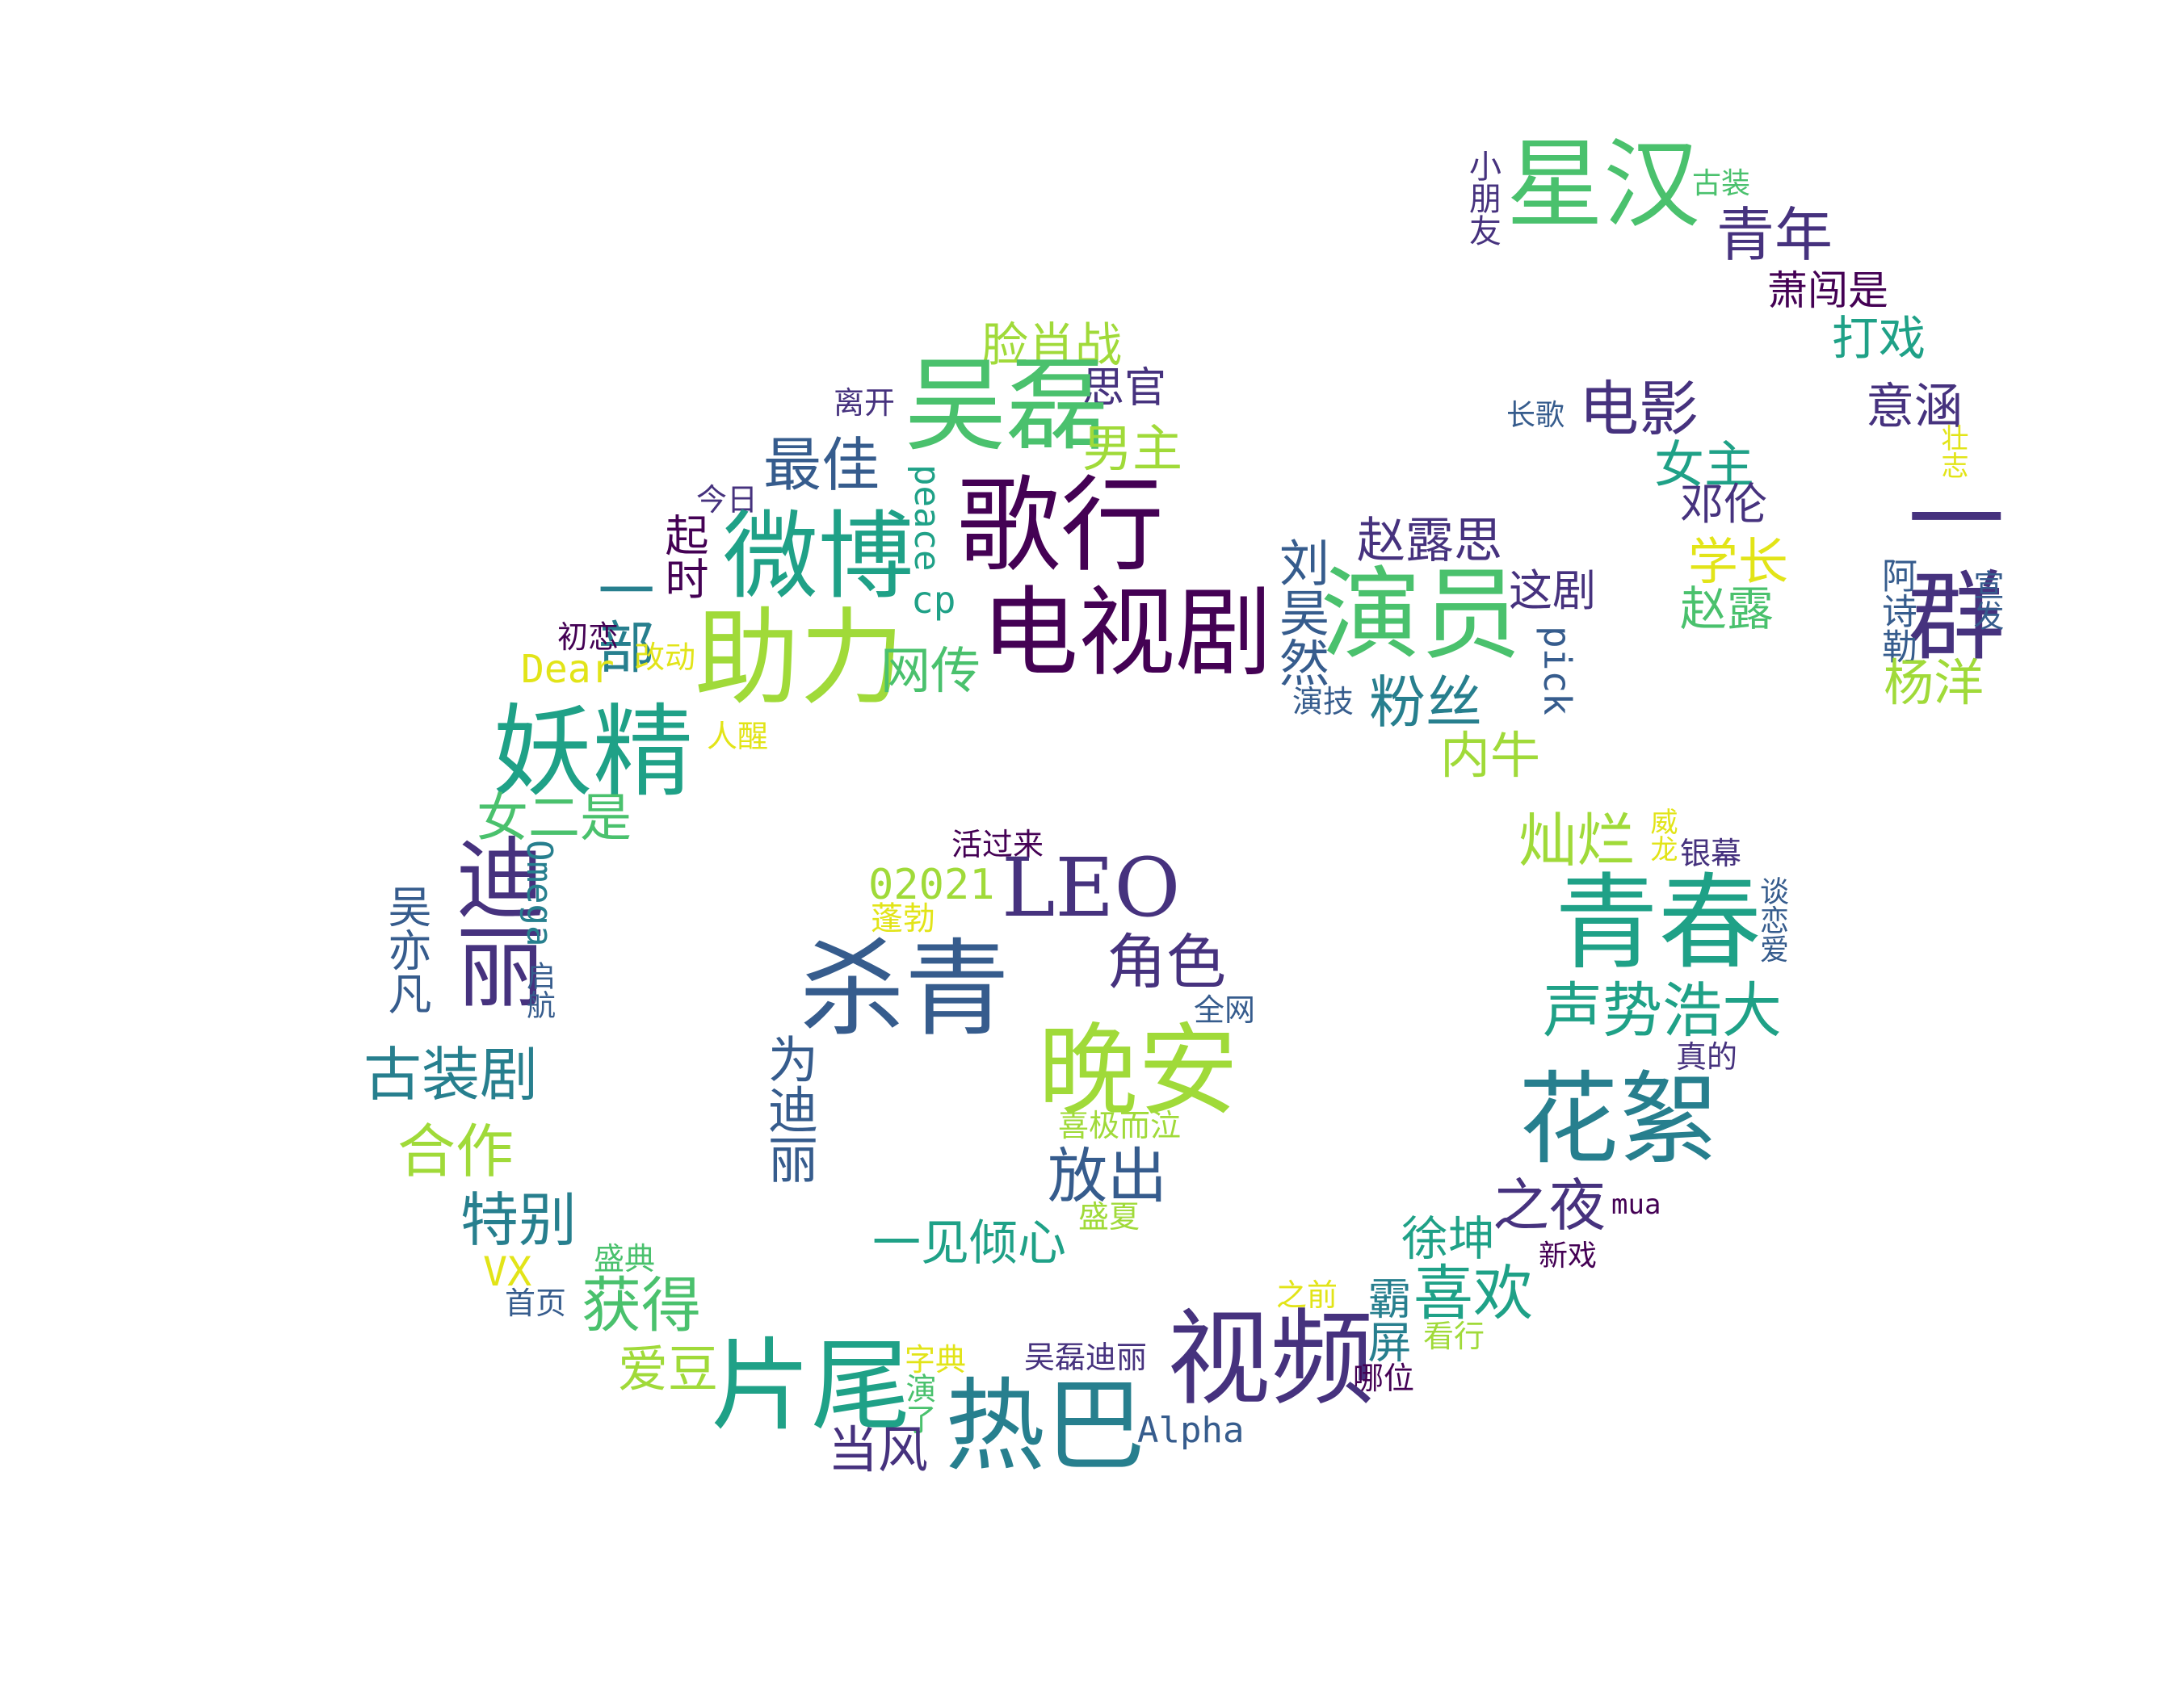 This screenshot has width=2184, height=1686. Describe the element at coordinates (1879, 339) in the screenshot. I see `word: 打戏` at that location.